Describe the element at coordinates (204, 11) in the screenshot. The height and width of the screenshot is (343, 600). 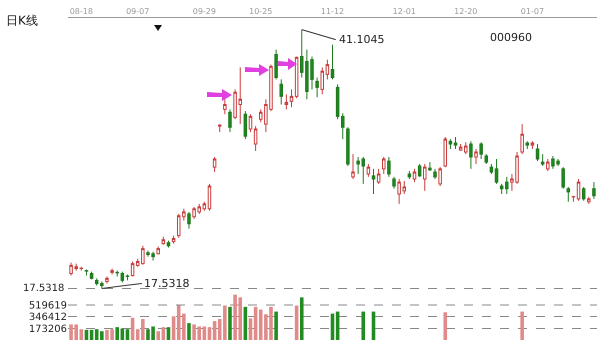
I see `x-tick-label: 09-29` at that location.